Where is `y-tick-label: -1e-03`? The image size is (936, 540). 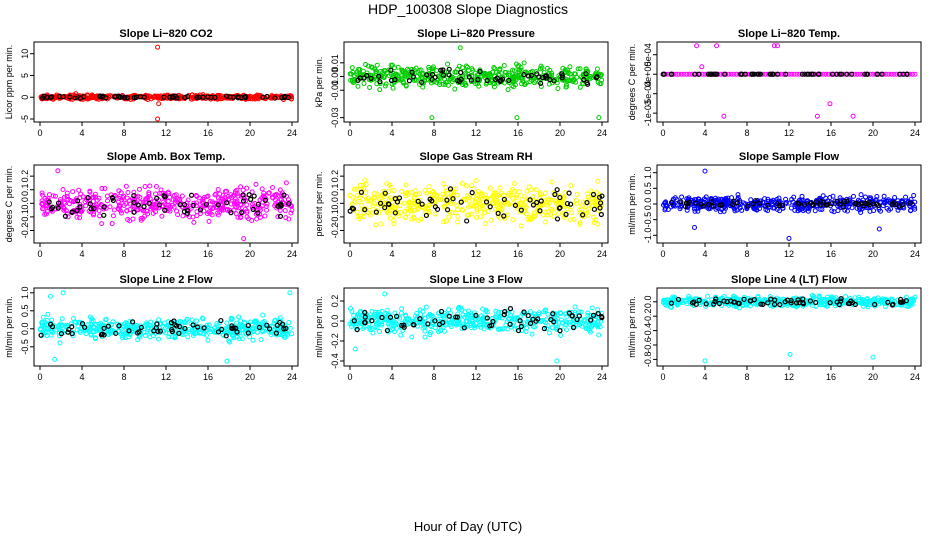
y-tick-label: -1e-03 is located at coordinates (648, 113).